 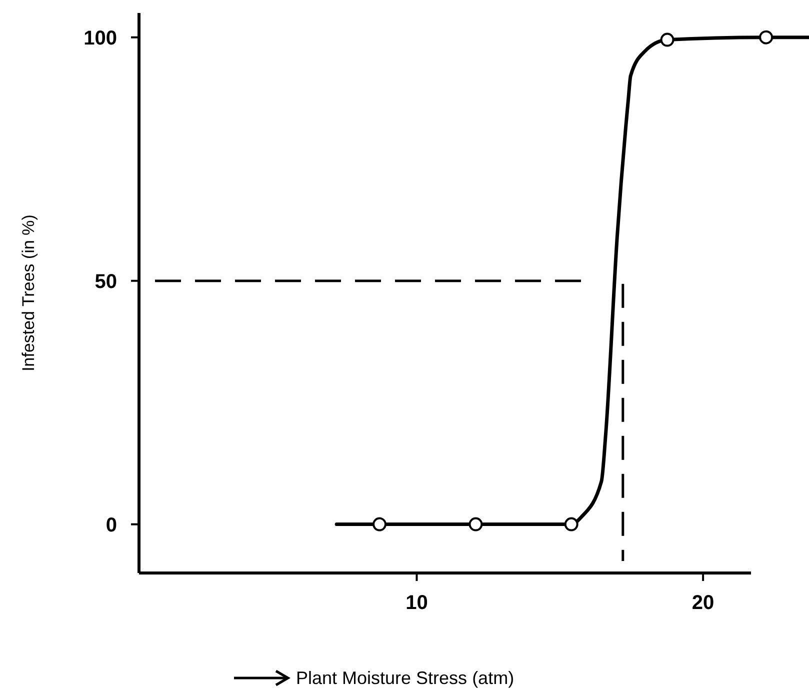 I want to click on y-tick-label: 100, so click(x=100, y=38).